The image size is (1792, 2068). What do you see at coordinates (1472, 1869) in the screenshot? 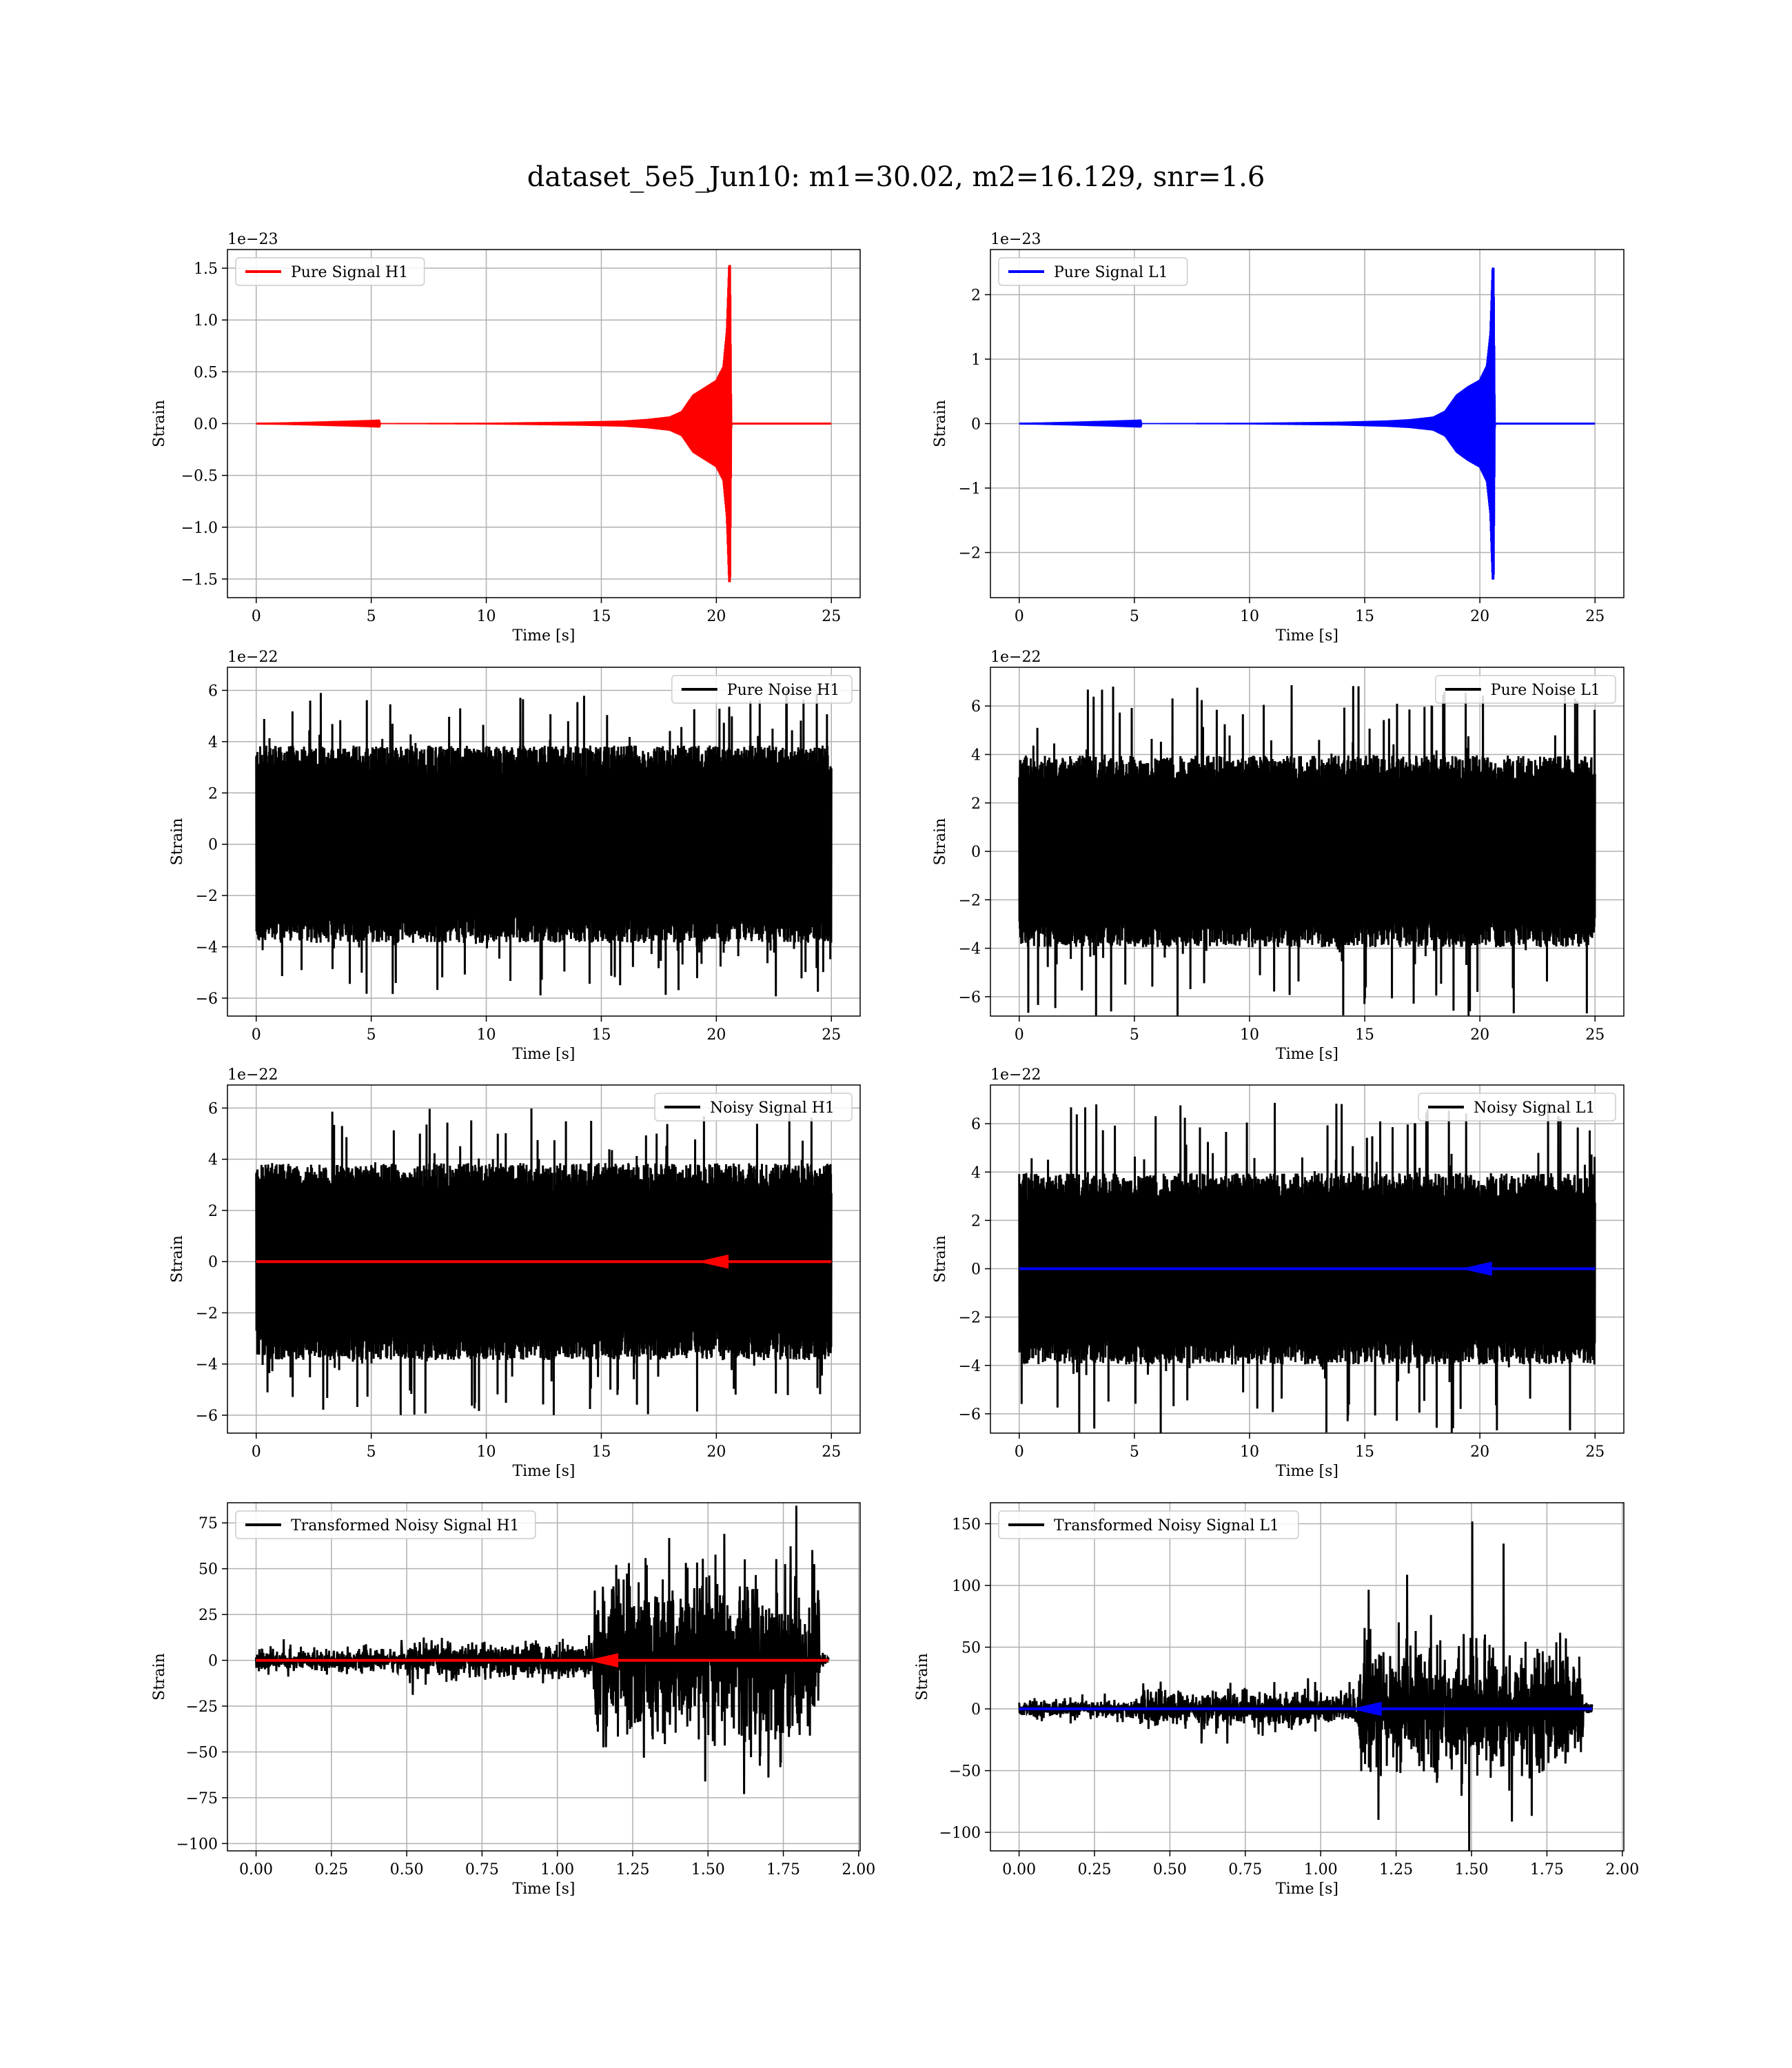
I see `x-tick-label: 1.50` at bounding box center [1472, 1869].